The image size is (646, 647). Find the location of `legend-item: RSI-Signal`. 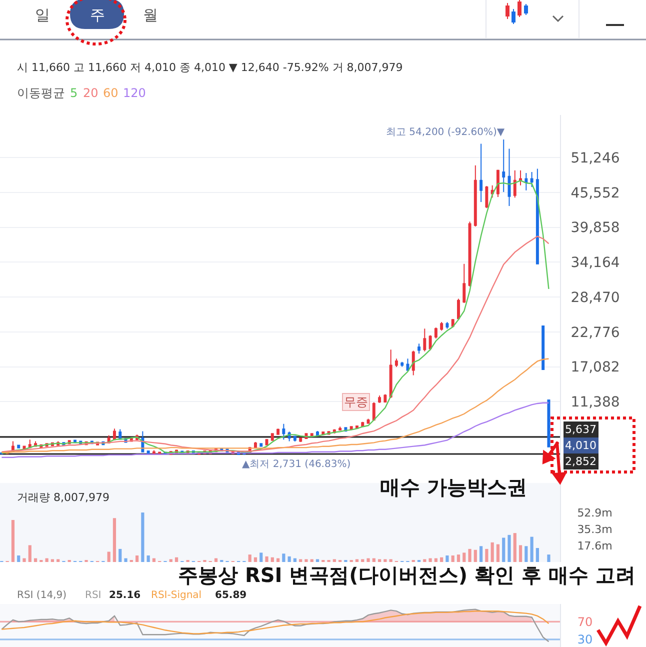

legend-item: RSI-Signal is located at coordinates (176, 595).